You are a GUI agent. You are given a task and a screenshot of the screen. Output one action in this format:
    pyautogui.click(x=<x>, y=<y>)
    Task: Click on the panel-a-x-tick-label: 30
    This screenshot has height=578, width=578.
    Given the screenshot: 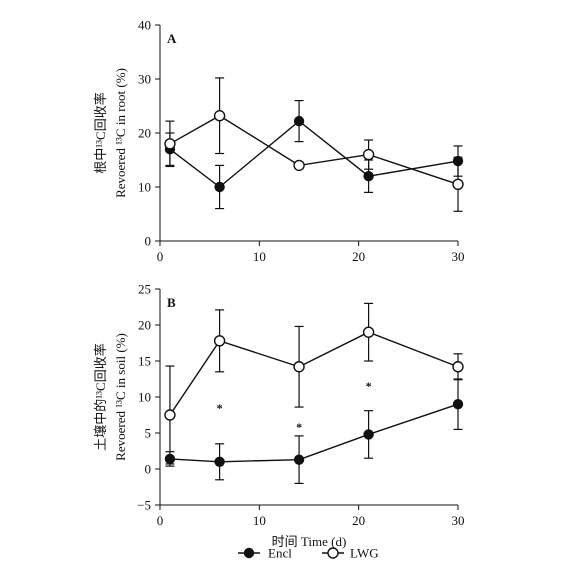 What is the action you would take?
    pyautogui.click(x=458, y=256)
    